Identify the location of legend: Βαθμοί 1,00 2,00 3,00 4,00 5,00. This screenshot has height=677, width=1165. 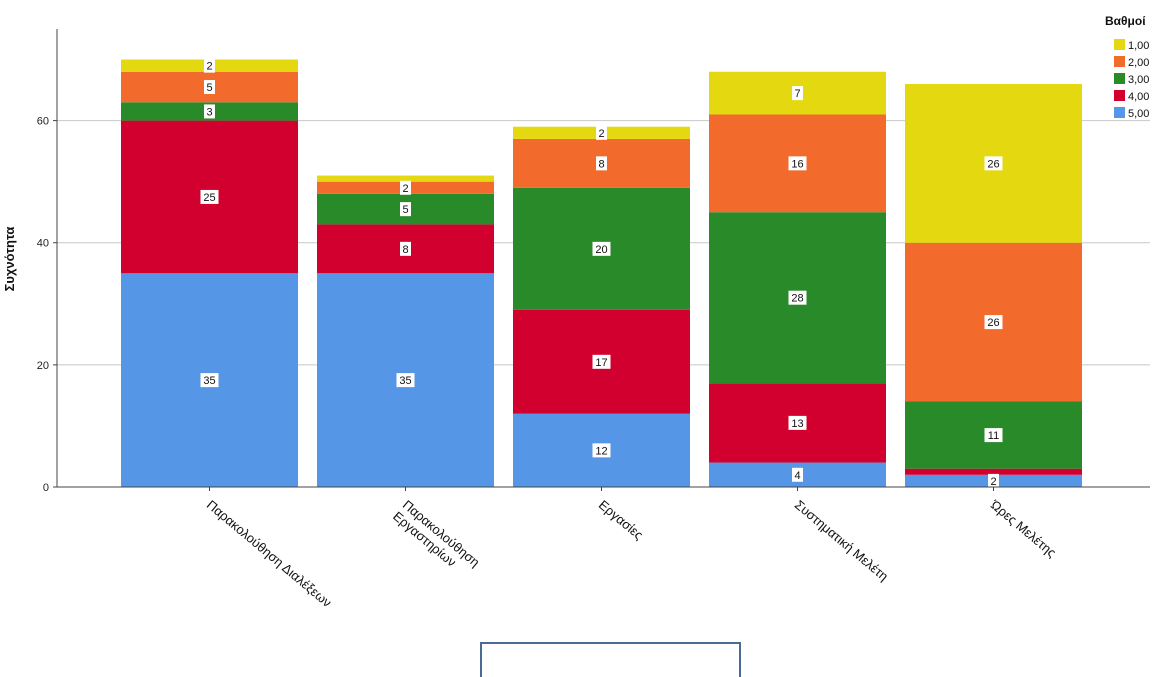
(1127, 67).